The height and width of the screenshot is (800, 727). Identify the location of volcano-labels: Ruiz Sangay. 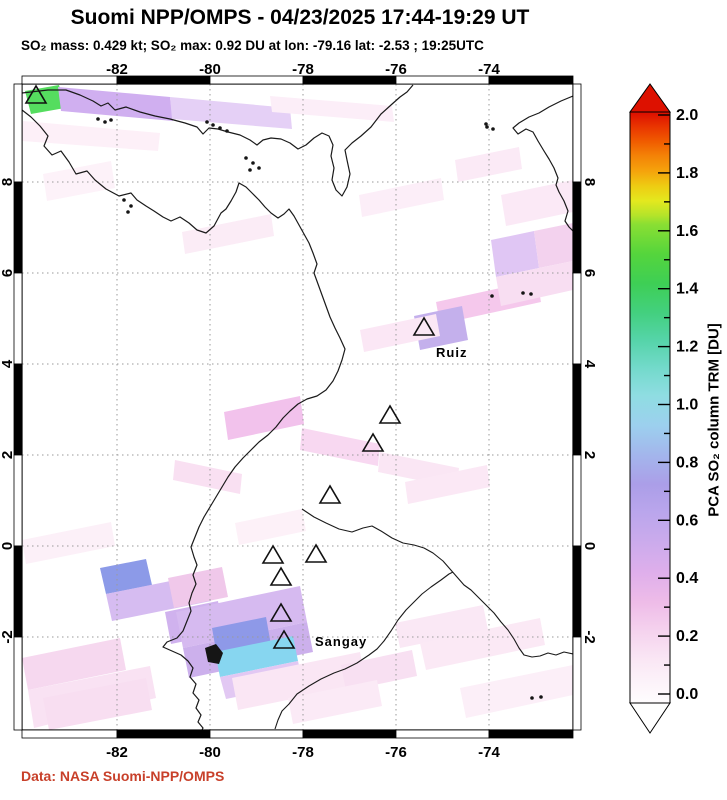
(391, 497).